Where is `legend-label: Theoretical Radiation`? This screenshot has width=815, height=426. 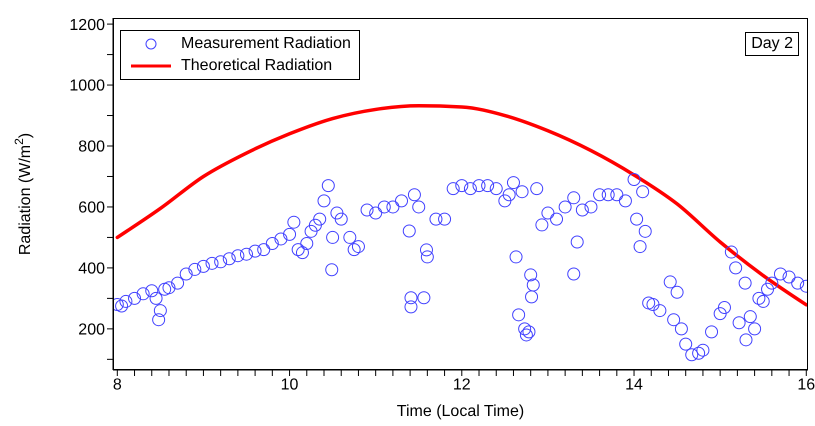 legend-label: Theoretical Radiation is located at coordinates (256, 66).